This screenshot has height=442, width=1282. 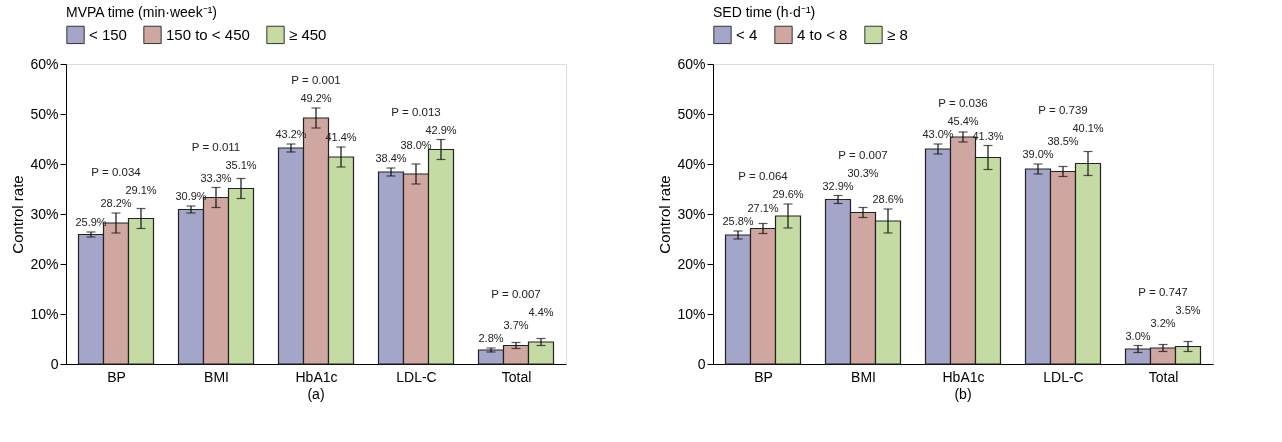 I want to click on legend-label: 150 to < 450, so click(x=208, y=34).